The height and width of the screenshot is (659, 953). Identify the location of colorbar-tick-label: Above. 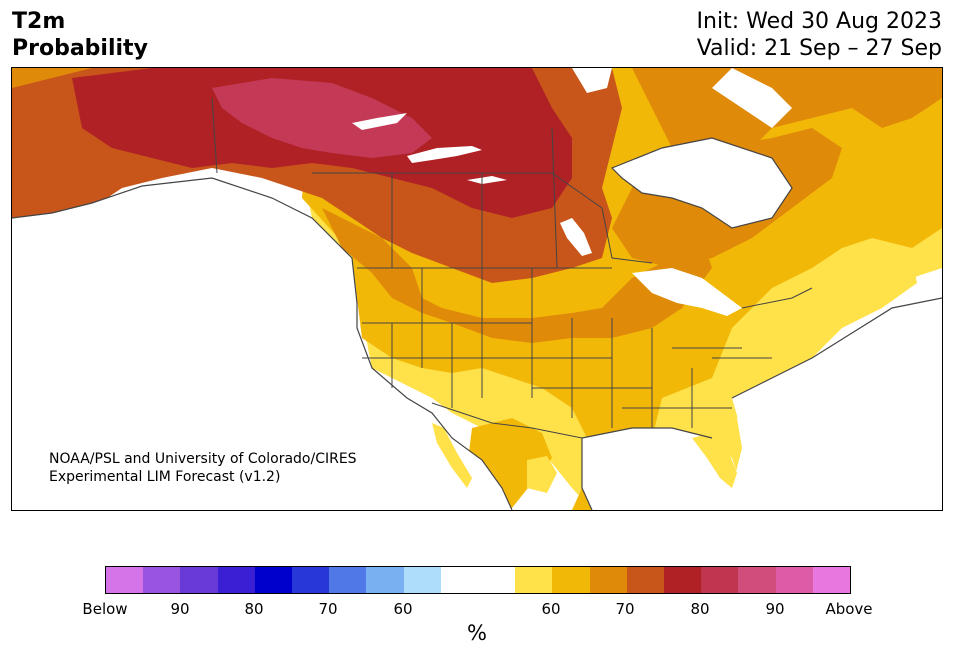
(849, 609).